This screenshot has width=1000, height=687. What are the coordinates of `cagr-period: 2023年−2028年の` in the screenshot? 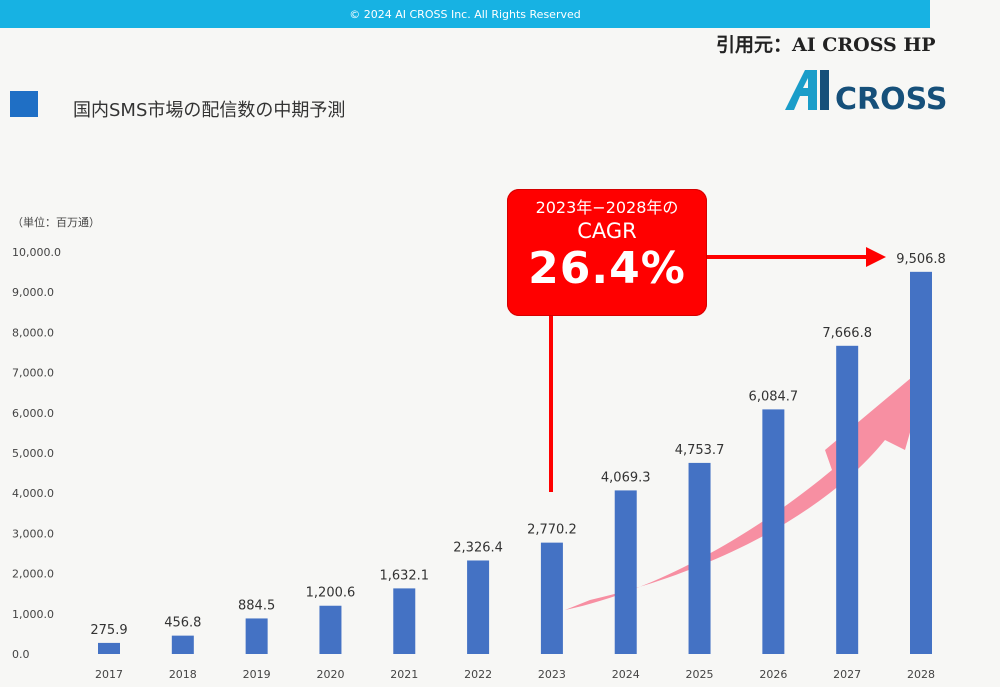 It's located at (607, 207).